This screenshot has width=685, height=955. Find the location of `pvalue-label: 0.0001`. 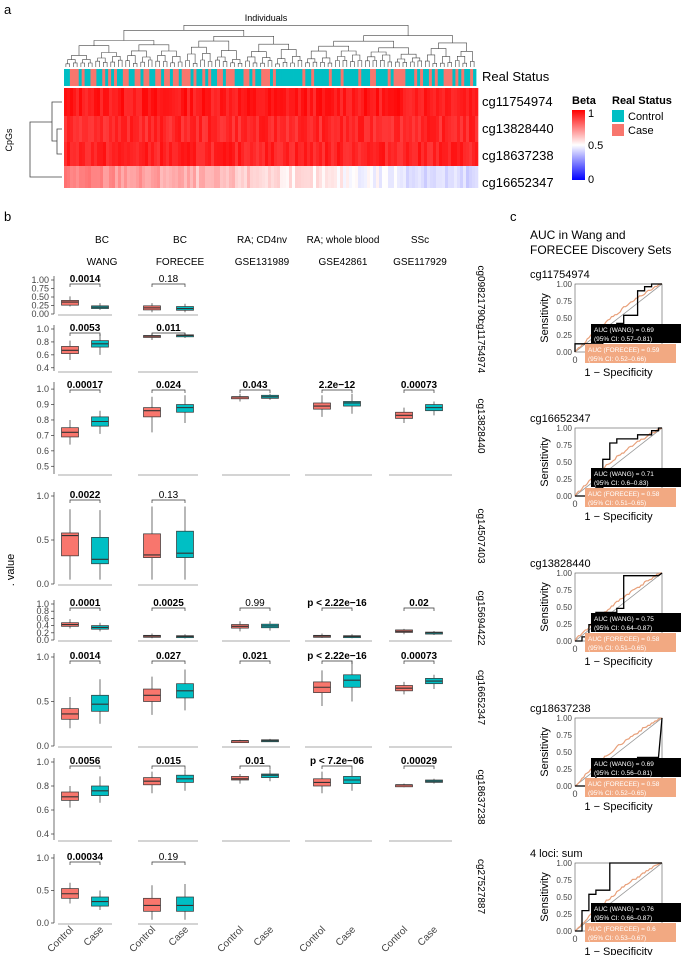

pvalue-label: 0.0001 is located at coordinates (85, 603).